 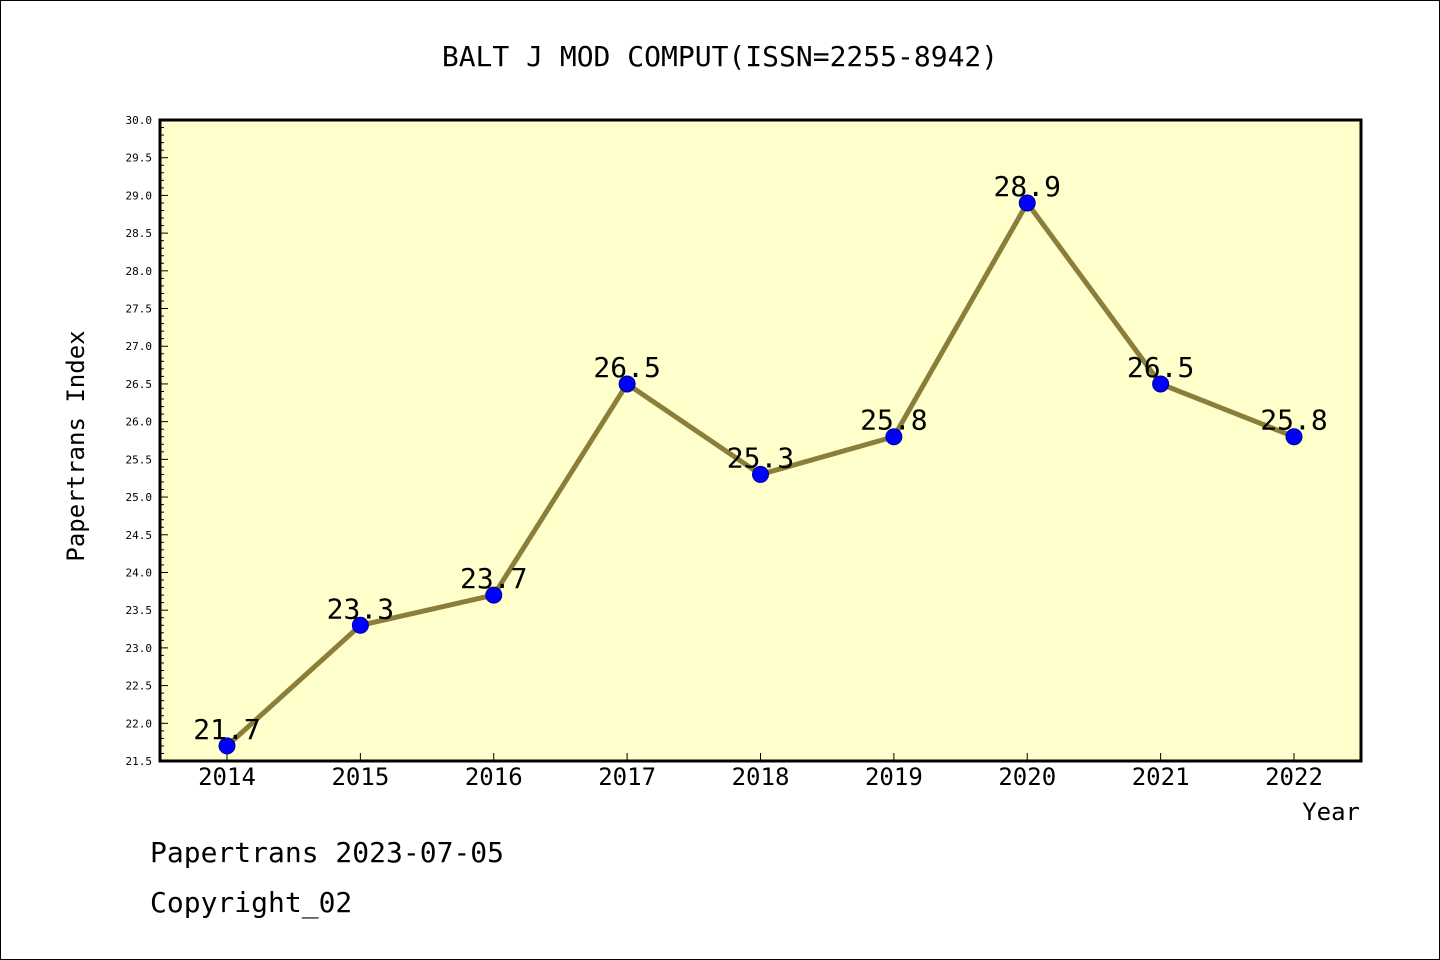 What do you see at coordinates (139, 120) in the screenshot?
I see `y-tick-label: 30.0` at bounding box center [139, 120].